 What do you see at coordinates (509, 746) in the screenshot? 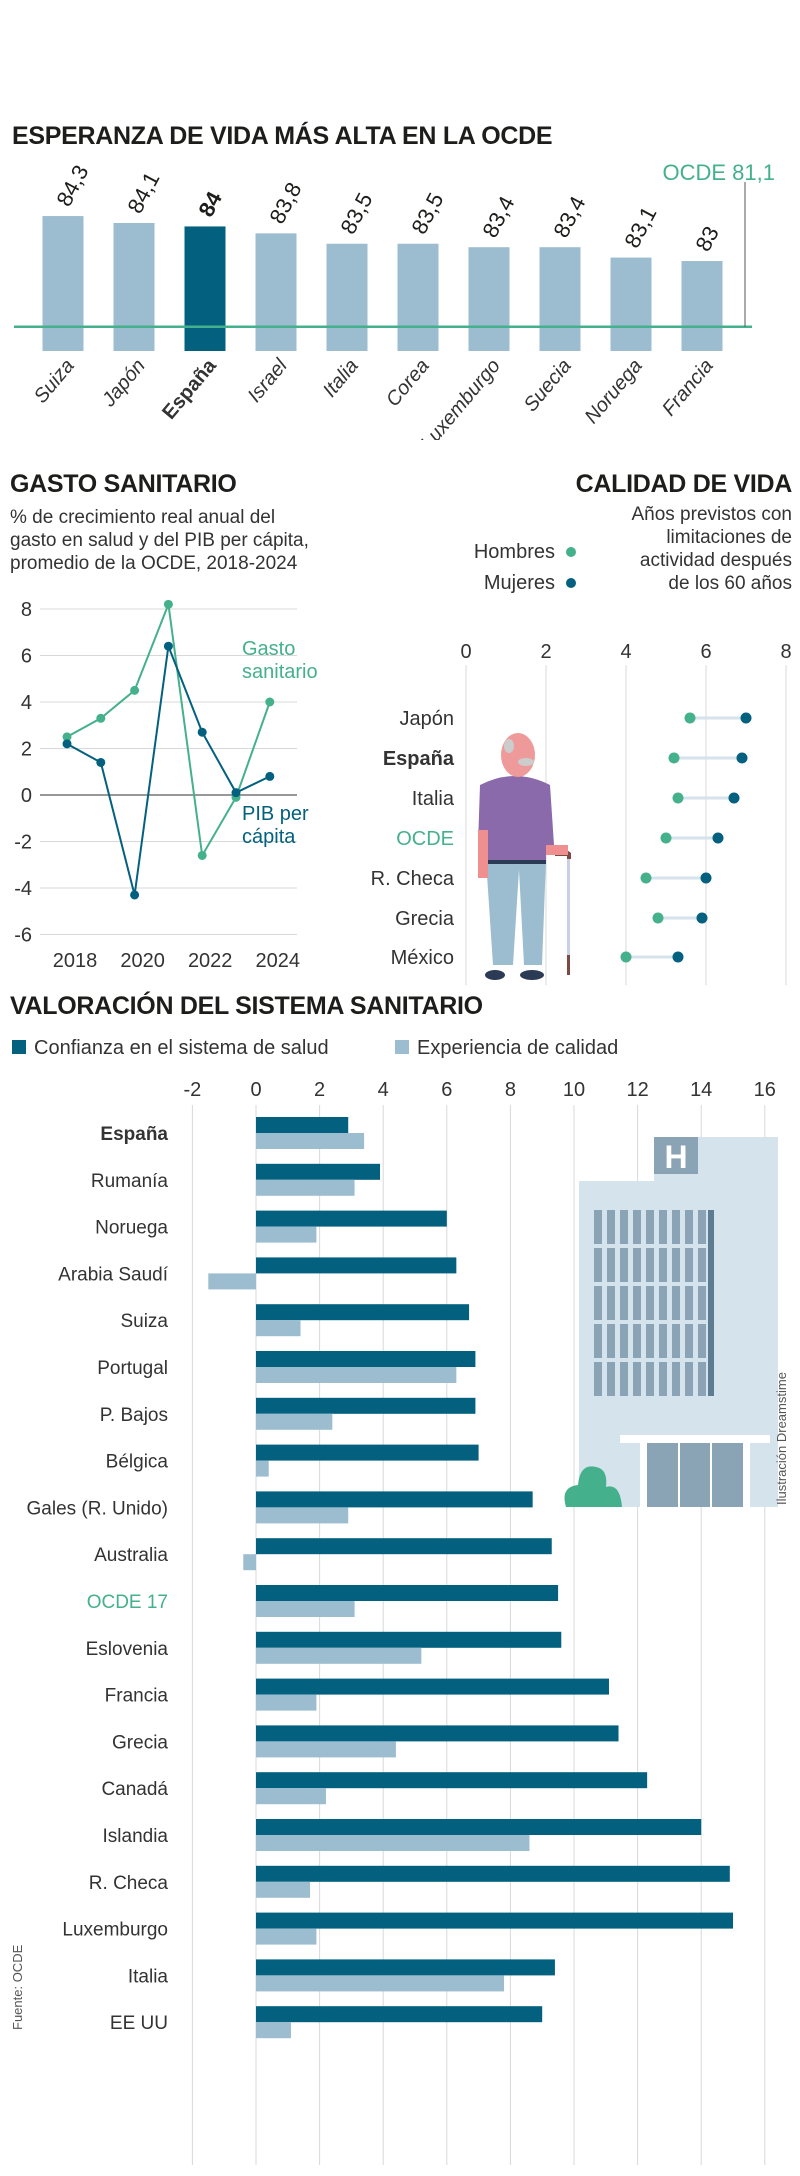
I see `hair` at bounding box center [509, 746].